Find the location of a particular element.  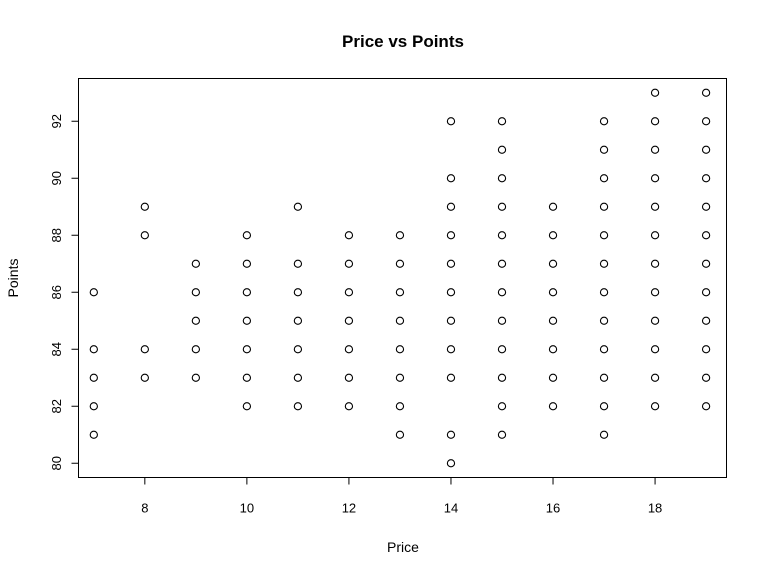

x-tick-label: 18 is located at coordinates (655, 508).